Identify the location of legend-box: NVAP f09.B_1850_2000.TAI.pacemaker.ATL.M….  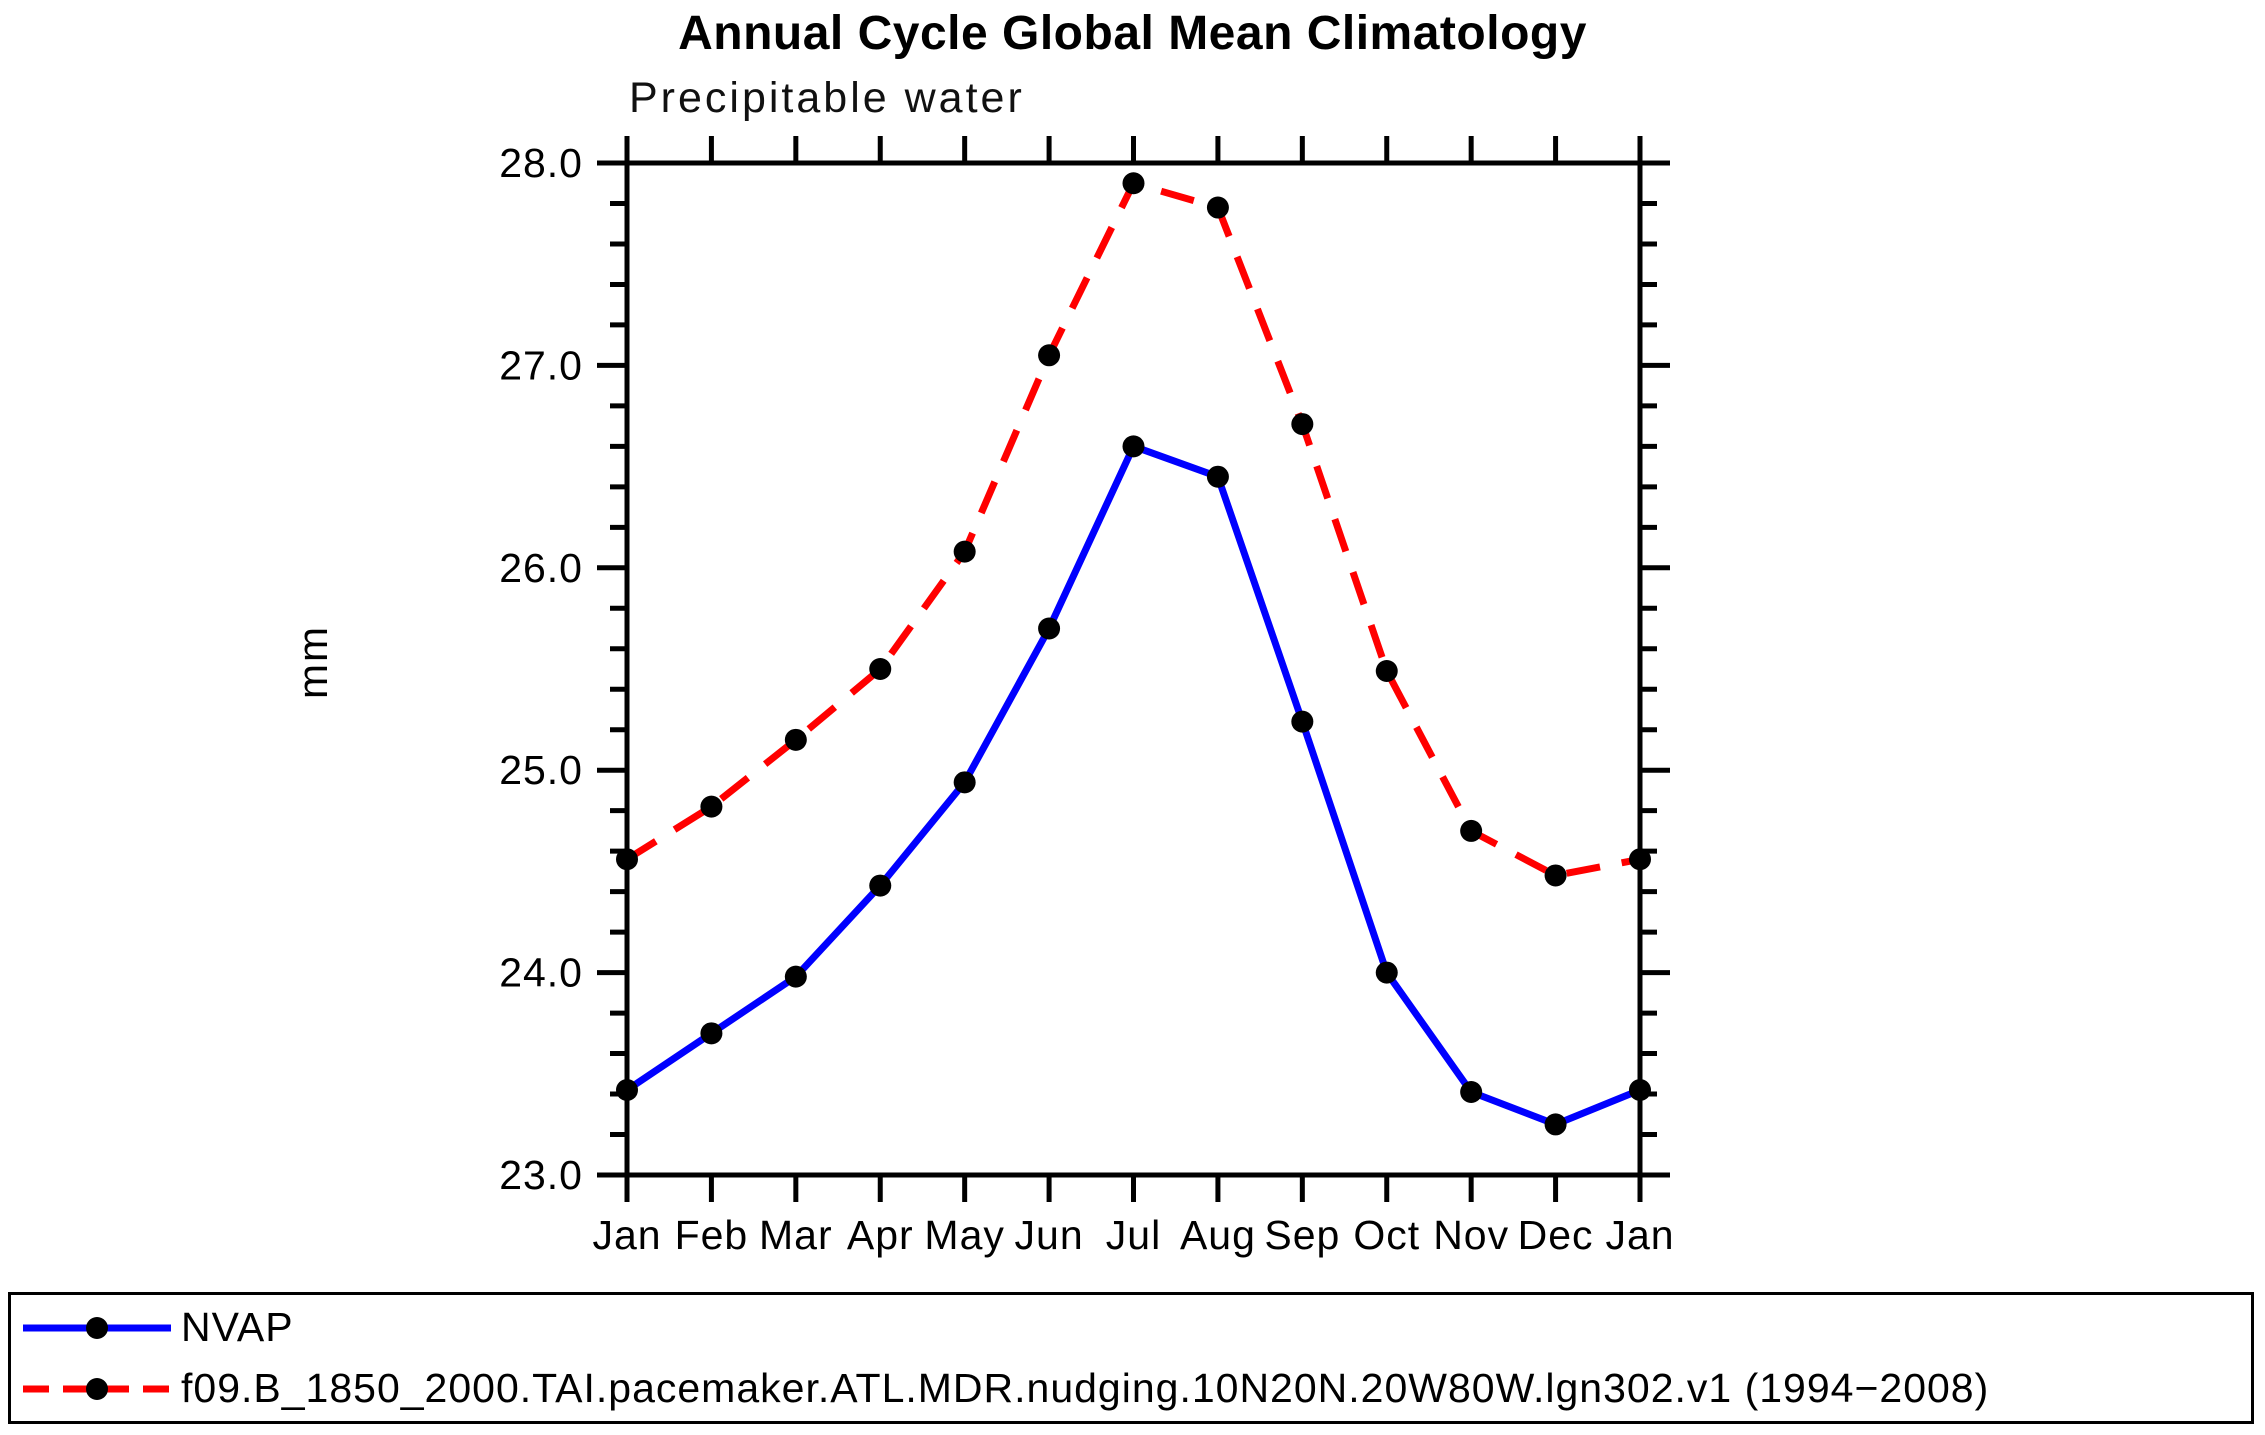
(1131, 1358).